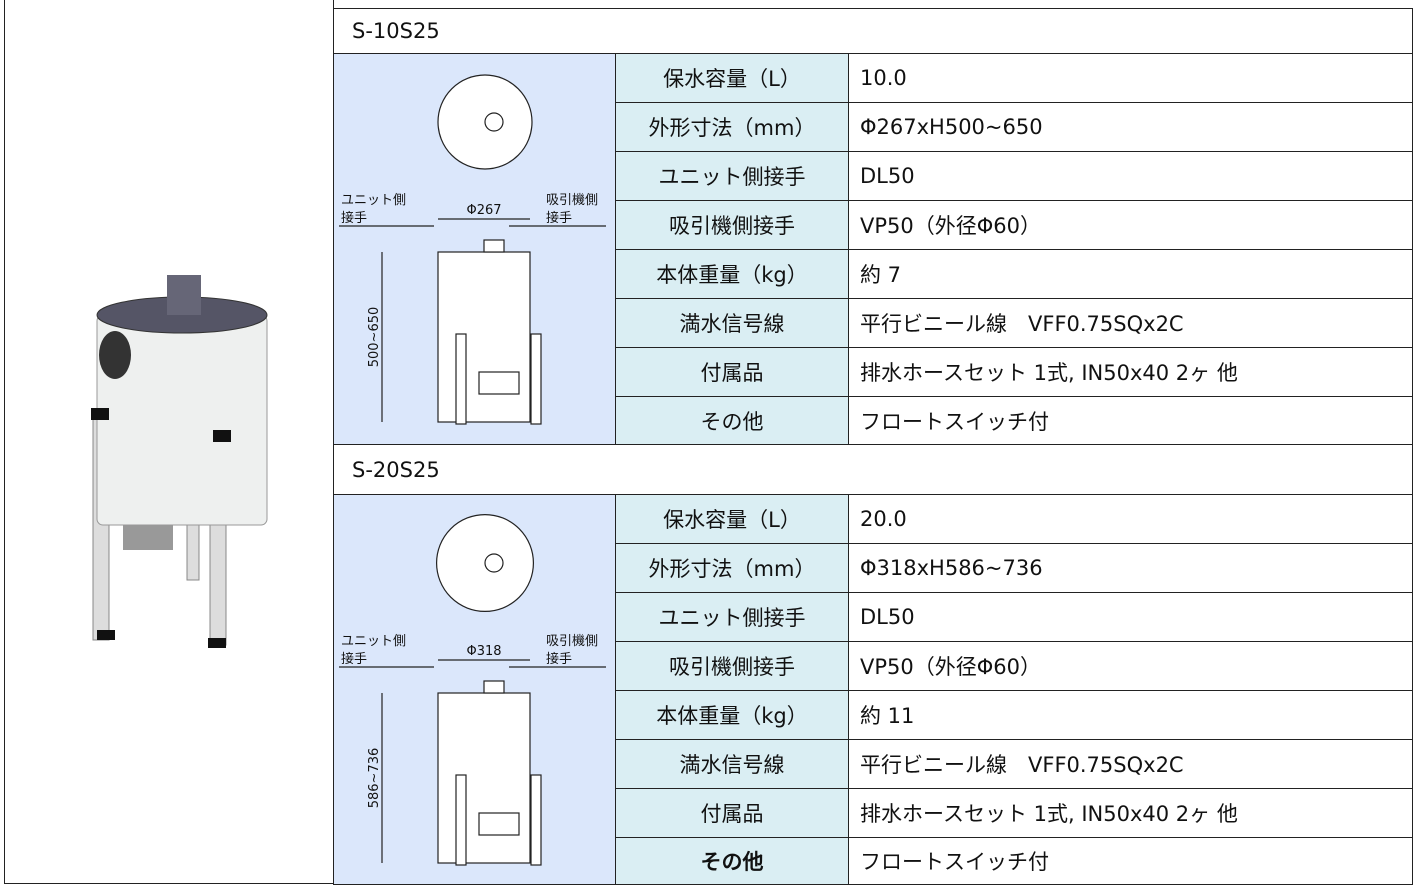  I want to click on height-label: 500~650, so click(374, 336).